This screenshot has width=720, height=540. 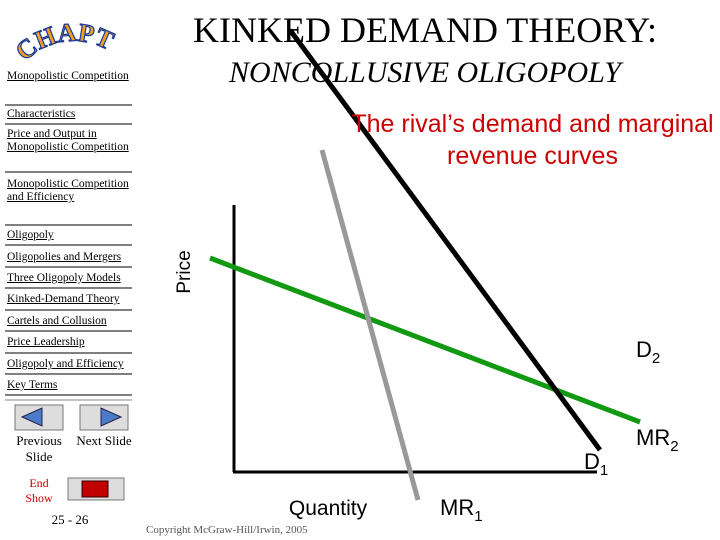 I want to click on subtitle: NONCOLLUSIVE OLIGOPOLY, so click(x=426, y=72).